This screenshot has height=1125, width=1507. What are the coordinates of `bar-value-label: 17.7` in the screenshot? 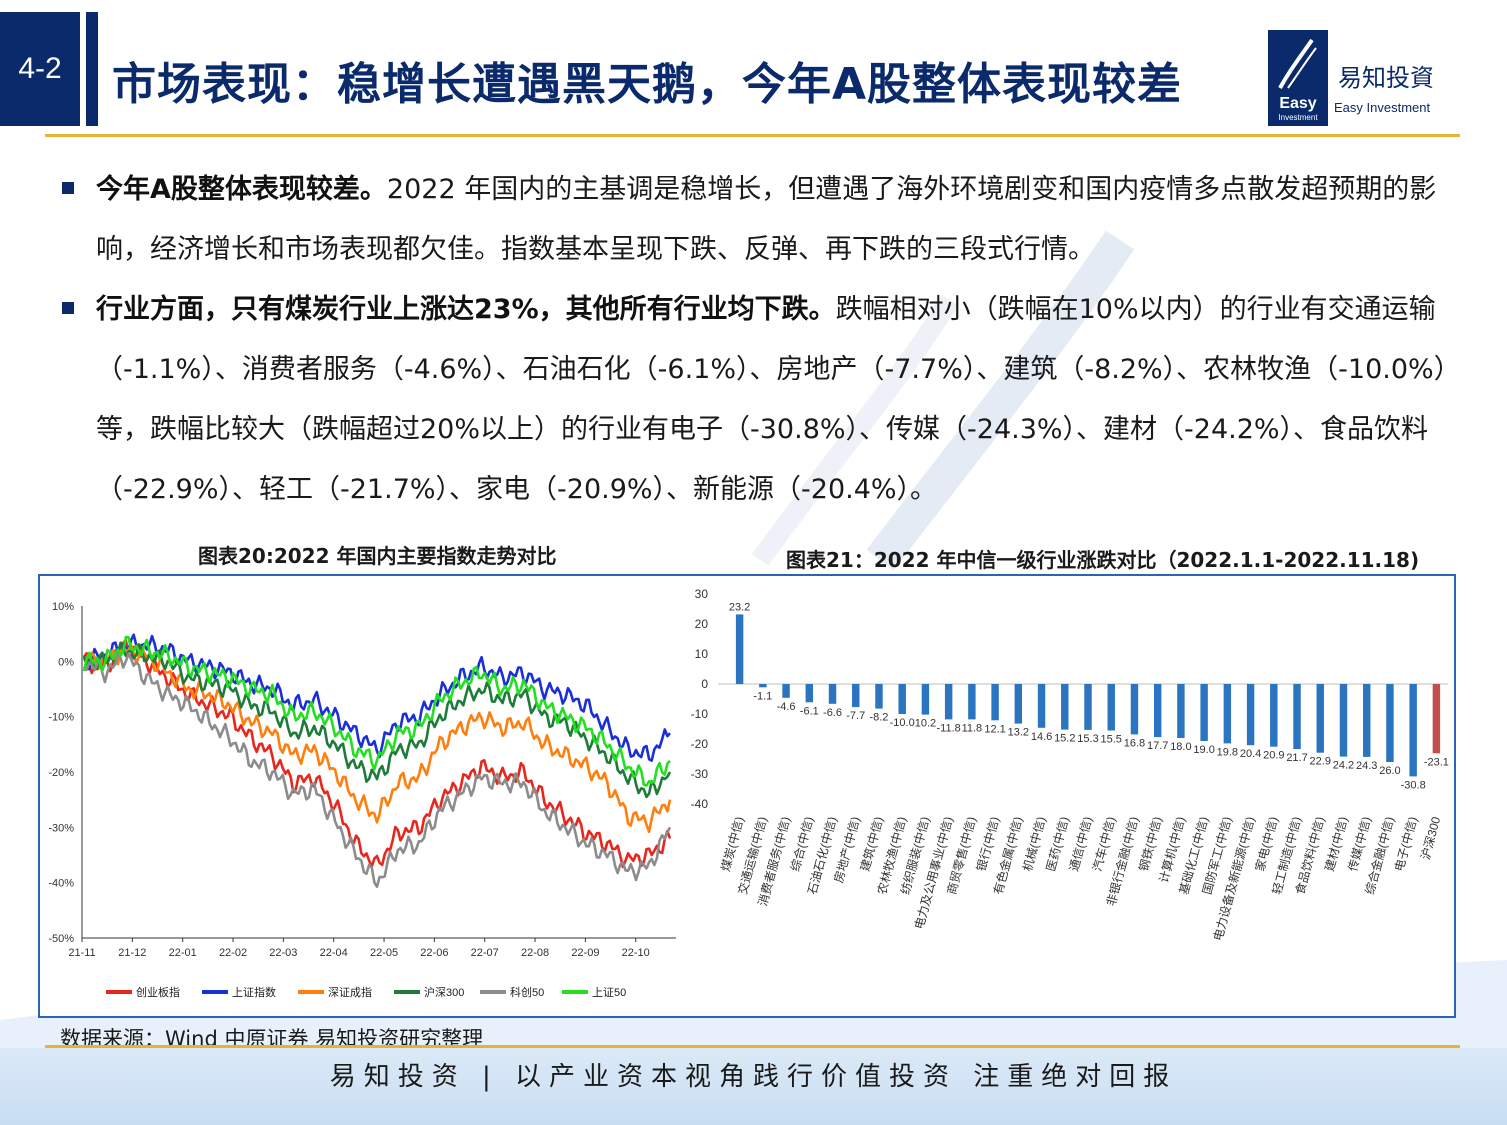 It's located at (1157, 746).